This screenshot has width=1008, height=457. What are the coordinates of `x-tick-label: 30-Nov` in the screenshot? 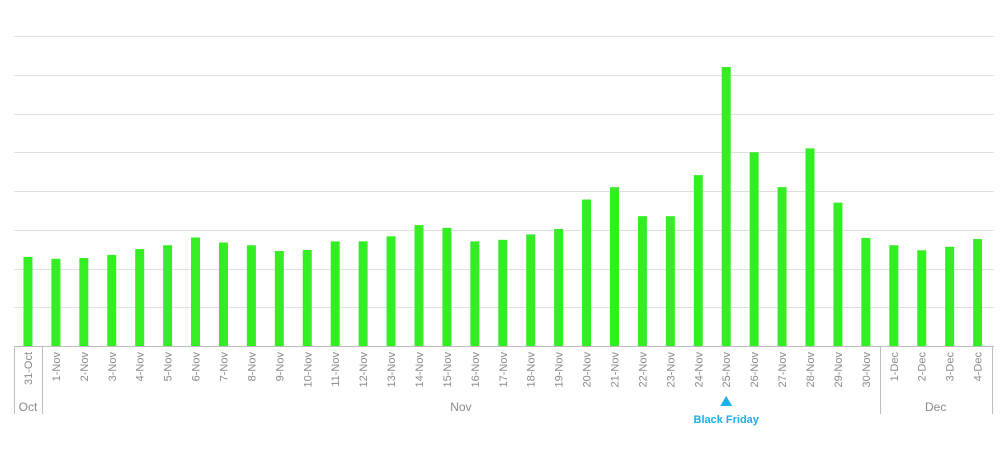 It's located at (867, 370).